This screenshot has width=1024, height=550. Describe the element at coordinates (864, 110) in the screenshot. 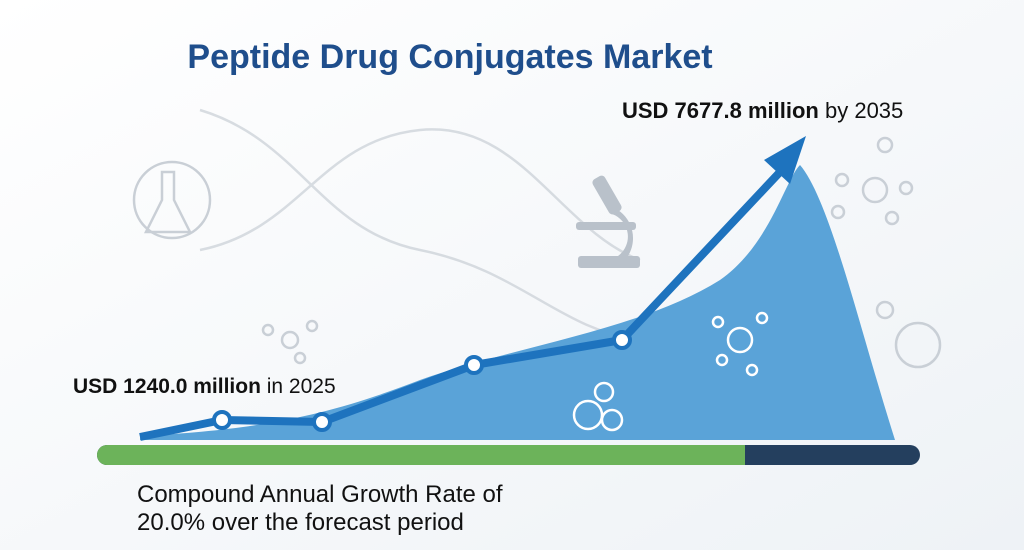

I see `end-year: by 2035` at that location.